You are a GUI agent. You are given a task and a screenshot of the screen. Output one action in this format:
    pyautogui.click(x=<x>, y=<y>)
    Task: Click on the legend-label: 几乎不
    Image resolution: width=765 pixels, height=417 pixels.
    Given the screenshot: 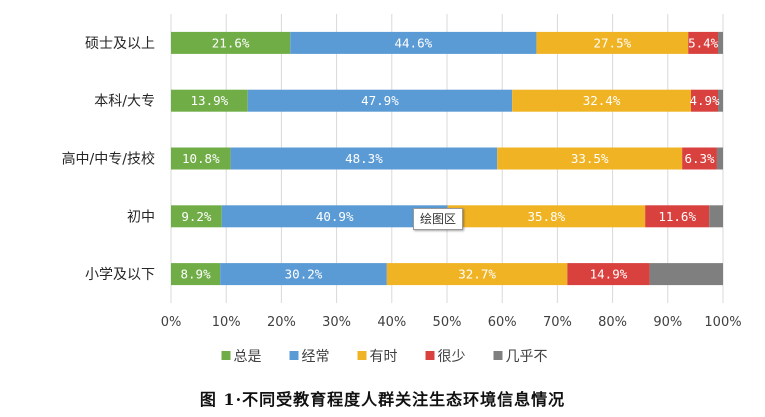 What is the action you would take?
    pyautogui.click(x=527, y=357)
    